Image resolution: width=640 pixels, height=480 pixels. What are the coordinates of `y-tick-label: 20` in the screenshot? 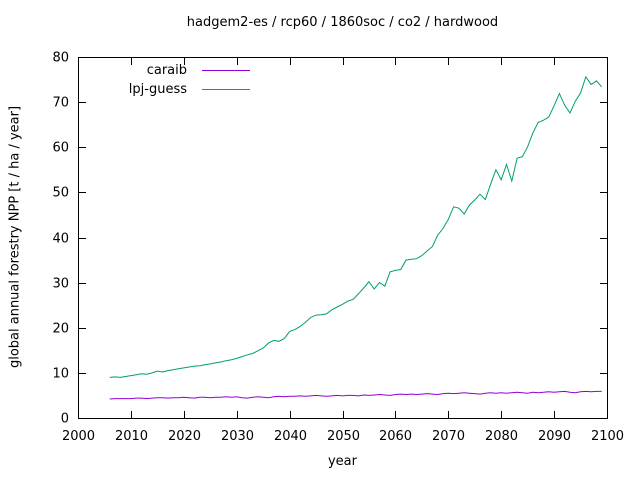 It's located at (60, 329).